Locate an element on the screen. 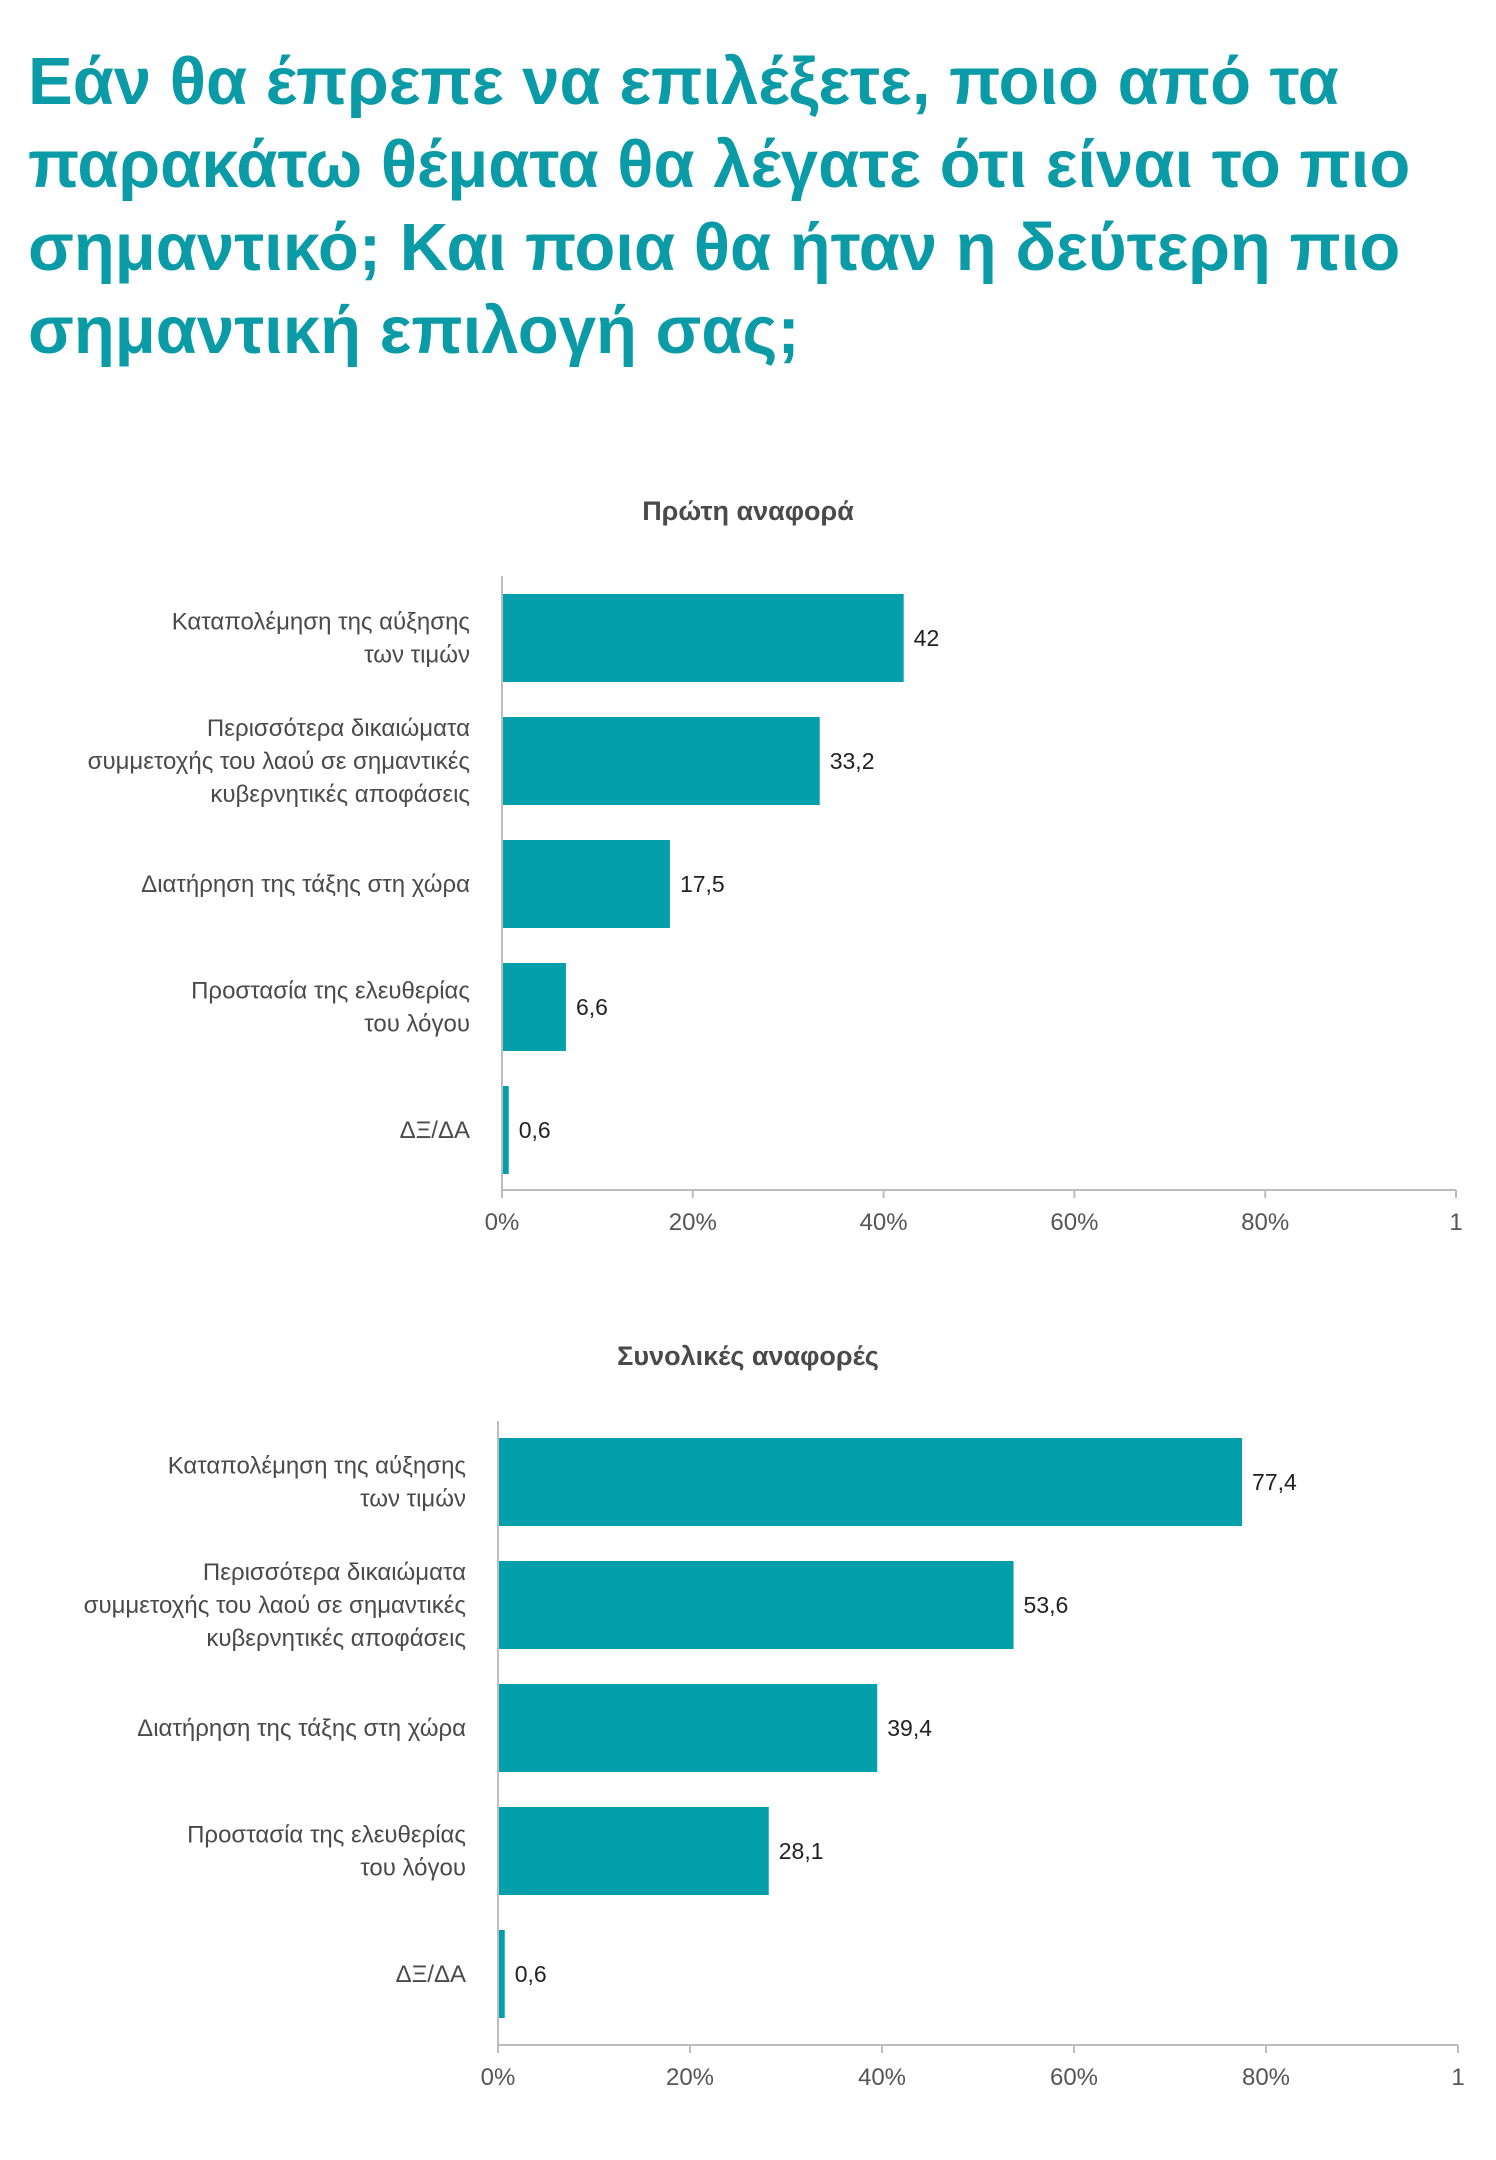 Image resolution: width=1496 pixels, height=2160 pixels. data-label: 33,2 is located at coordinates (852, 761).